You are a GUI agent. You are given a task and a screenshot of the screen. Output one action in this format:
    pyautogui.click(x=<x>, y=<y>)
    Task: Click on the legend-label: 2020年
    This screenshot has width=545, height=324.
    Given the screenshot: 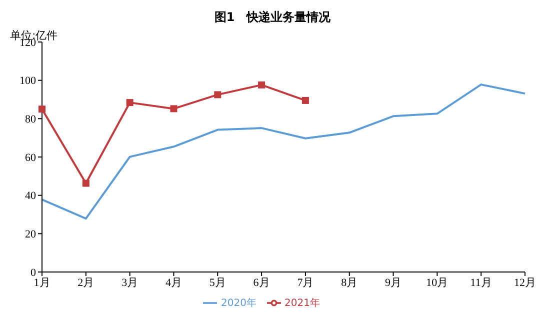 What is the action you would take?
    pyautogui.click(x=238, y=303)
    